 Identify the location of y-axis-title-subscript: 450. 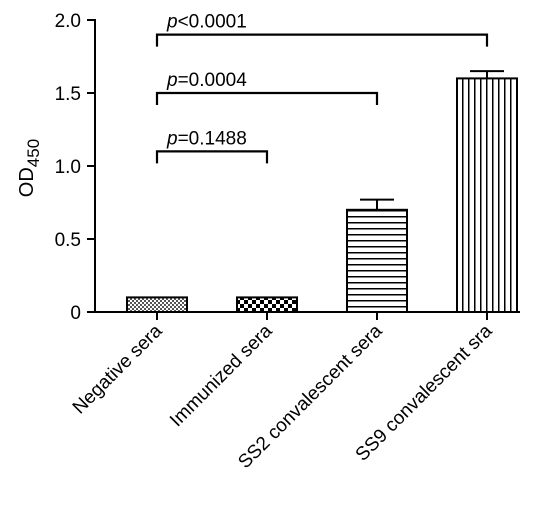
(33, 153).